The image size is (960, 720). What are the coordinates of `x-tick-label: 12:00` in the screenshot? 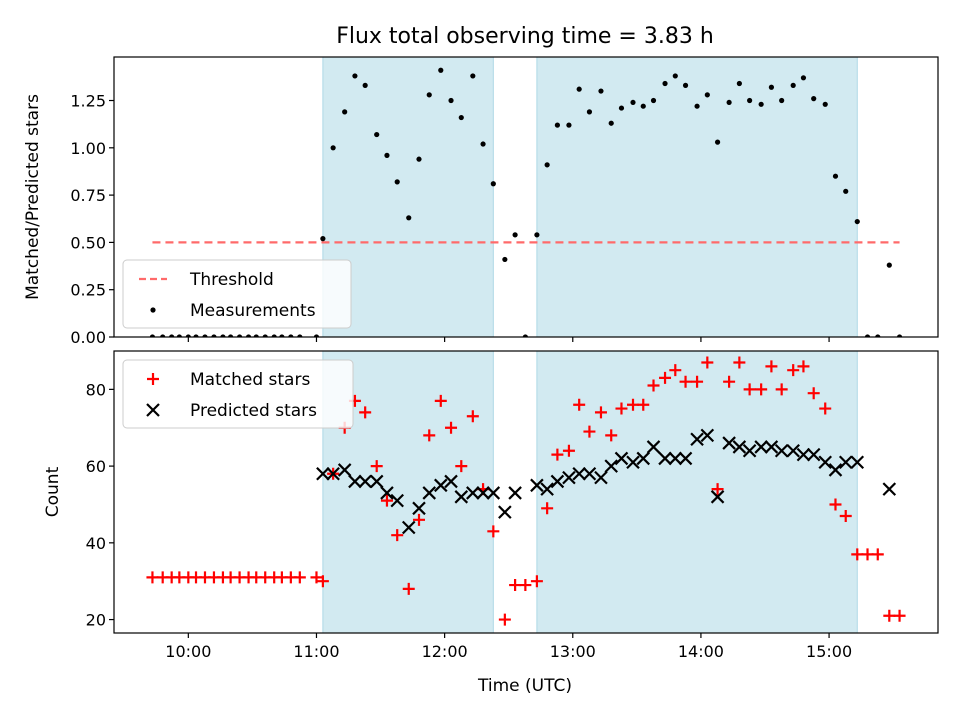 It's located at (445, 651).